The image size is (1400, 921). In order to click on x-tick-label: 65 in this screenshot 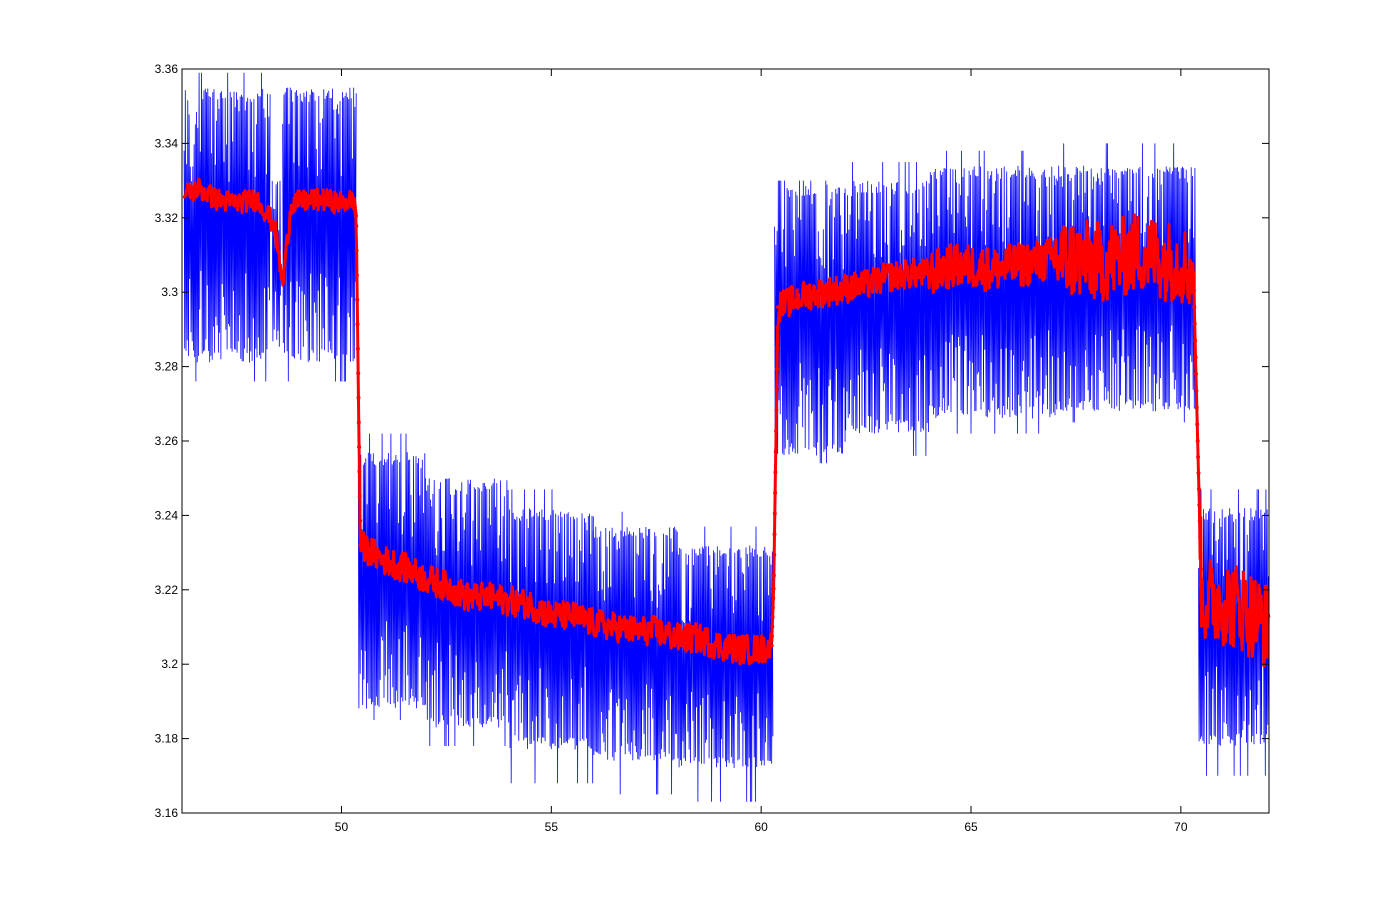, I will do `click(971, 827)`.